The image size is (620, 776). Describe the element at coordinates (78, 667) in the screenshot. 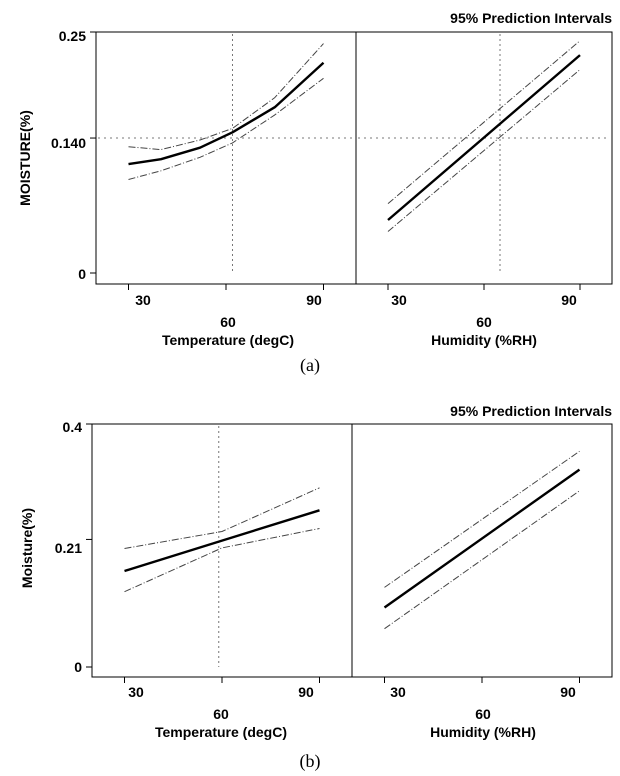

I see `chart-b-ytick-label: 0` at that location.